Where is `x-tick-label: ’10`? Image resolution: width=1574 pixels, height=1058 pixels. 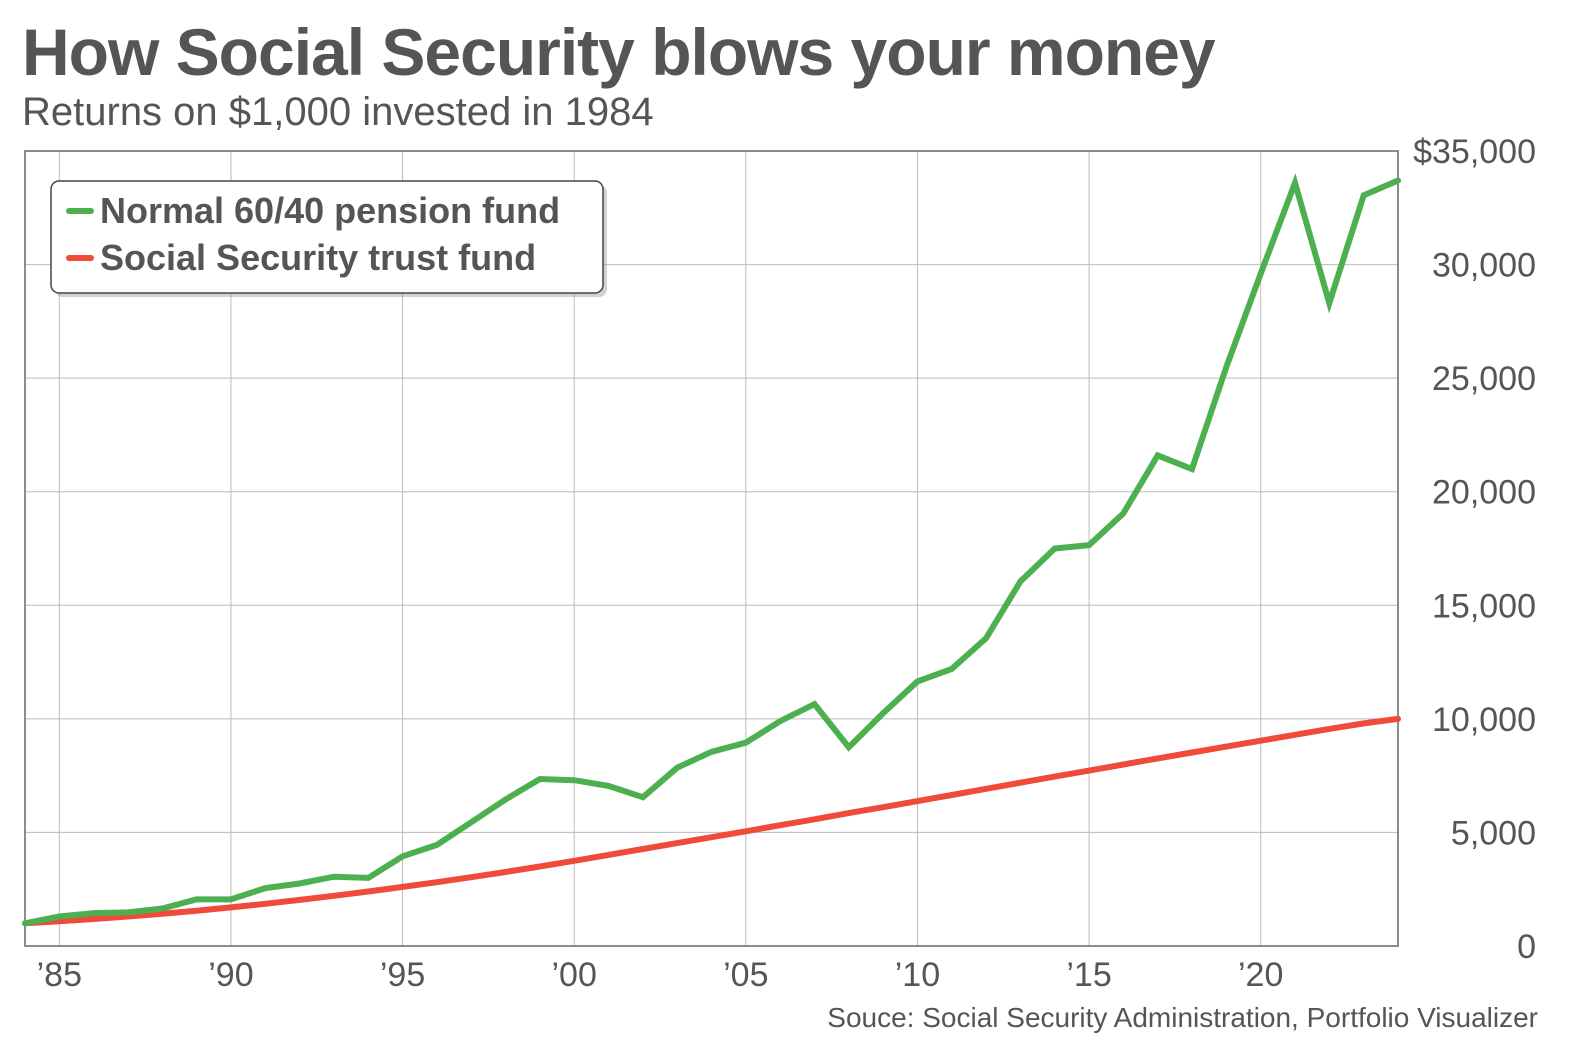 x-tick-label: ’10 is located at coordinates (917, 975).